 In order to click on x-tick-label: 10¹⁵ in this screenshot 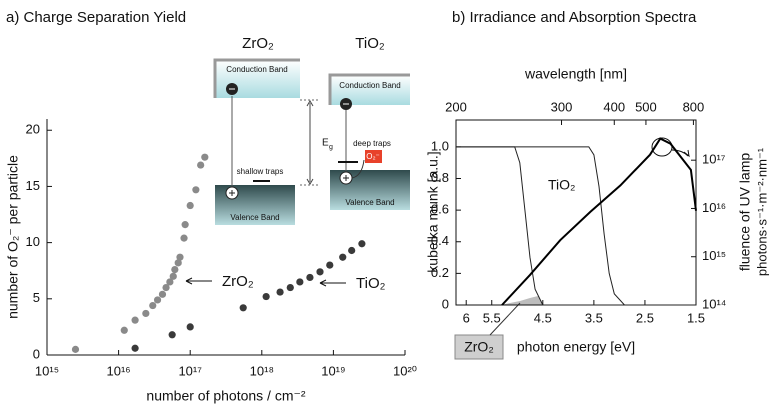, I will do `click(47, 370)`.